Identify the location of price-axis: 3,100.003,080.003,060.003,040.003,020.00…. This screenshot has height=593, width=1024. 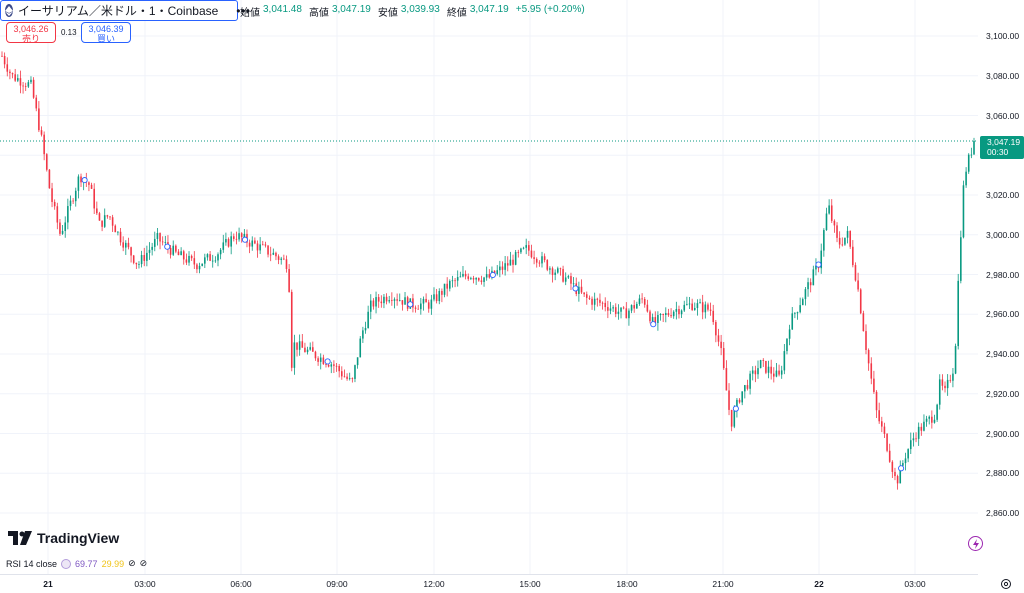
(1001, 286).